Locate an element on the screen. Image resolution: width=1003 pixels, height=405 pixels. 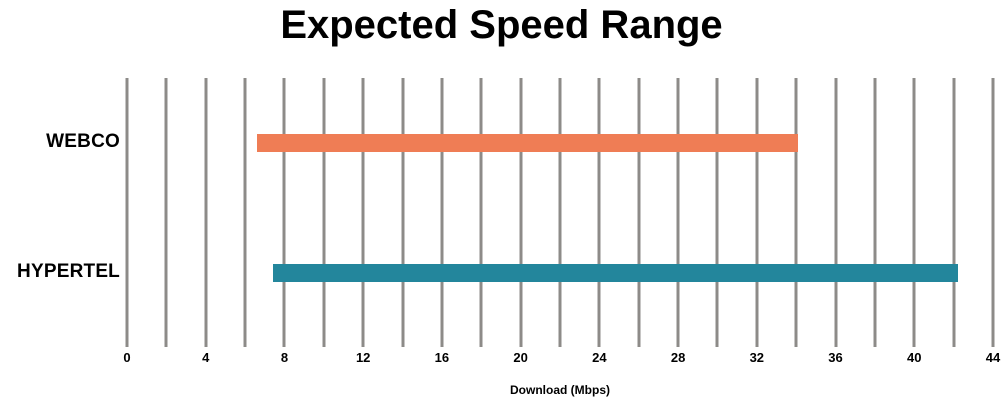
category-label: HYPERTEL is located at coordinates (68, 271).